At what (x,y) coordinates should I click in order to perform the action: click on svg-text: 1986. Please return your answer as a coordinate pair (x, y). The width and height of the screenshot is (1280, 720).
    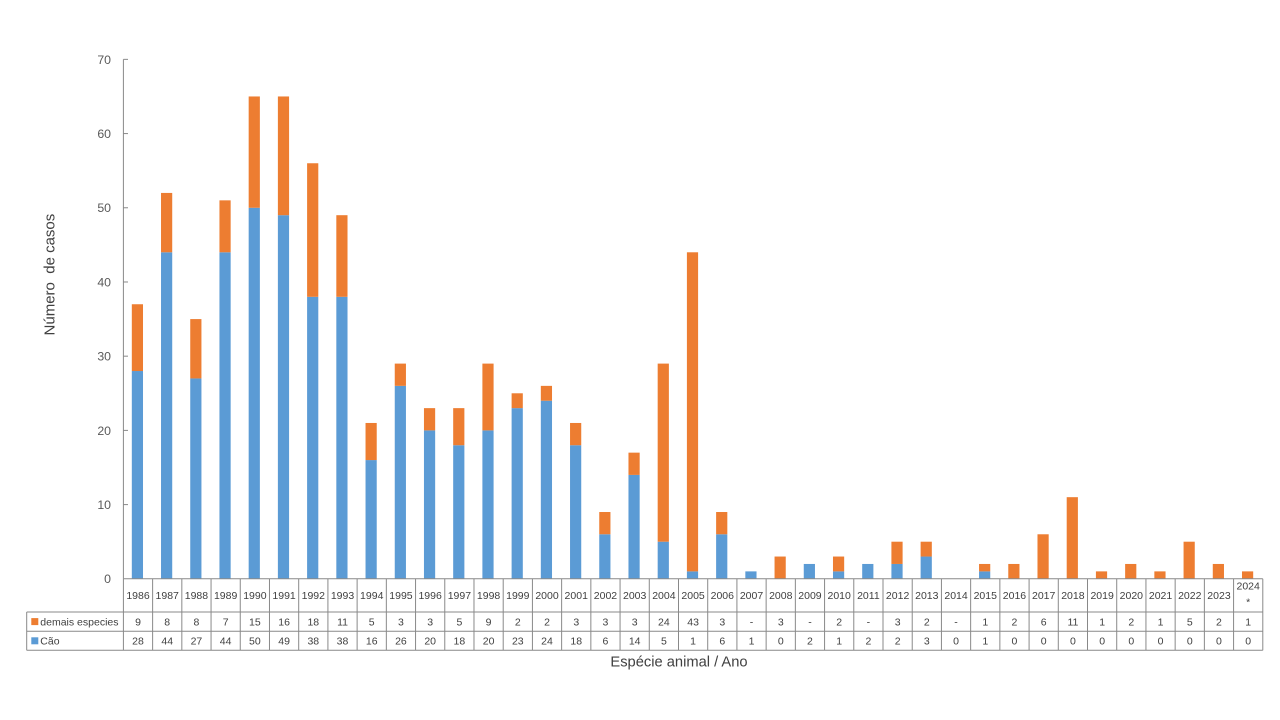
    Looking at the image, I should click on (138, 596).